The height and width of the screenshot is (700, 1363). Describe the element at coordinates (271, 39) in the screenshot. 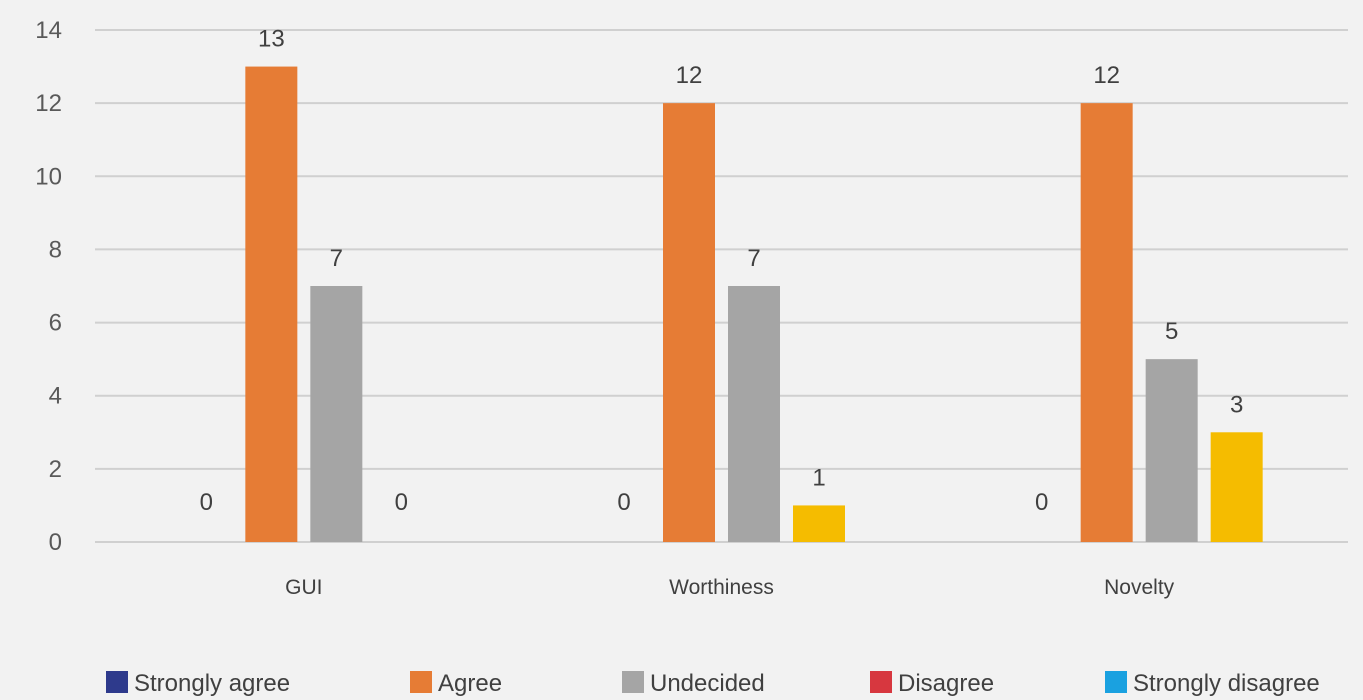

I see `data-label: 13` at that location.